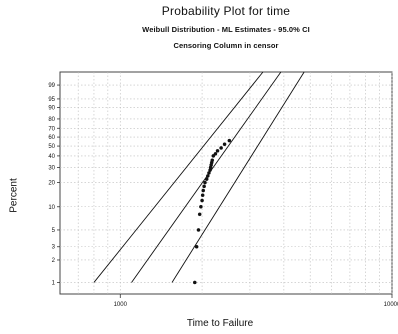 Image resolution: width=398 pixels, height=334 pixels. What do you see at coordinates (51, 147) in the screenshot?
I see `y-tick-label: 50` at bounding box center [51, 147].